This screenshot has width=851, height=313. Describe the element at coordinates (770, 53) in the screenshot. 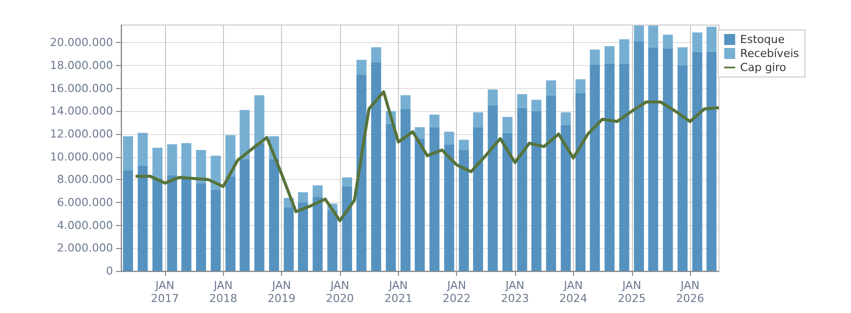

I see `legend-label: Recebíveis` at that location.